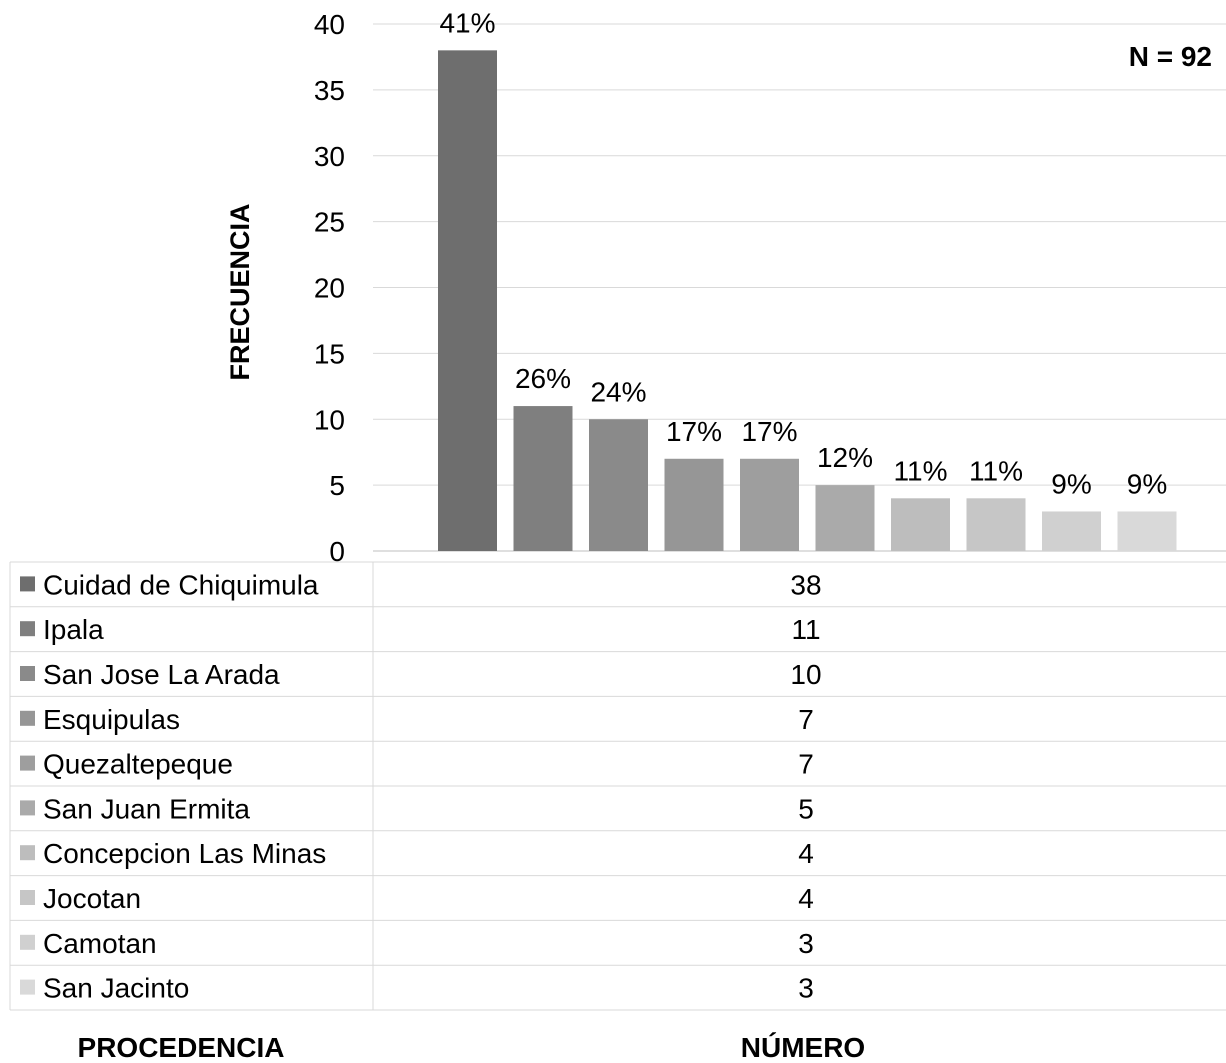 This screenshot has width=1226, height=1063. Describe the element at coordinates (92, 898) in the screenshot. I see `category-label: Jocotan` at that location.